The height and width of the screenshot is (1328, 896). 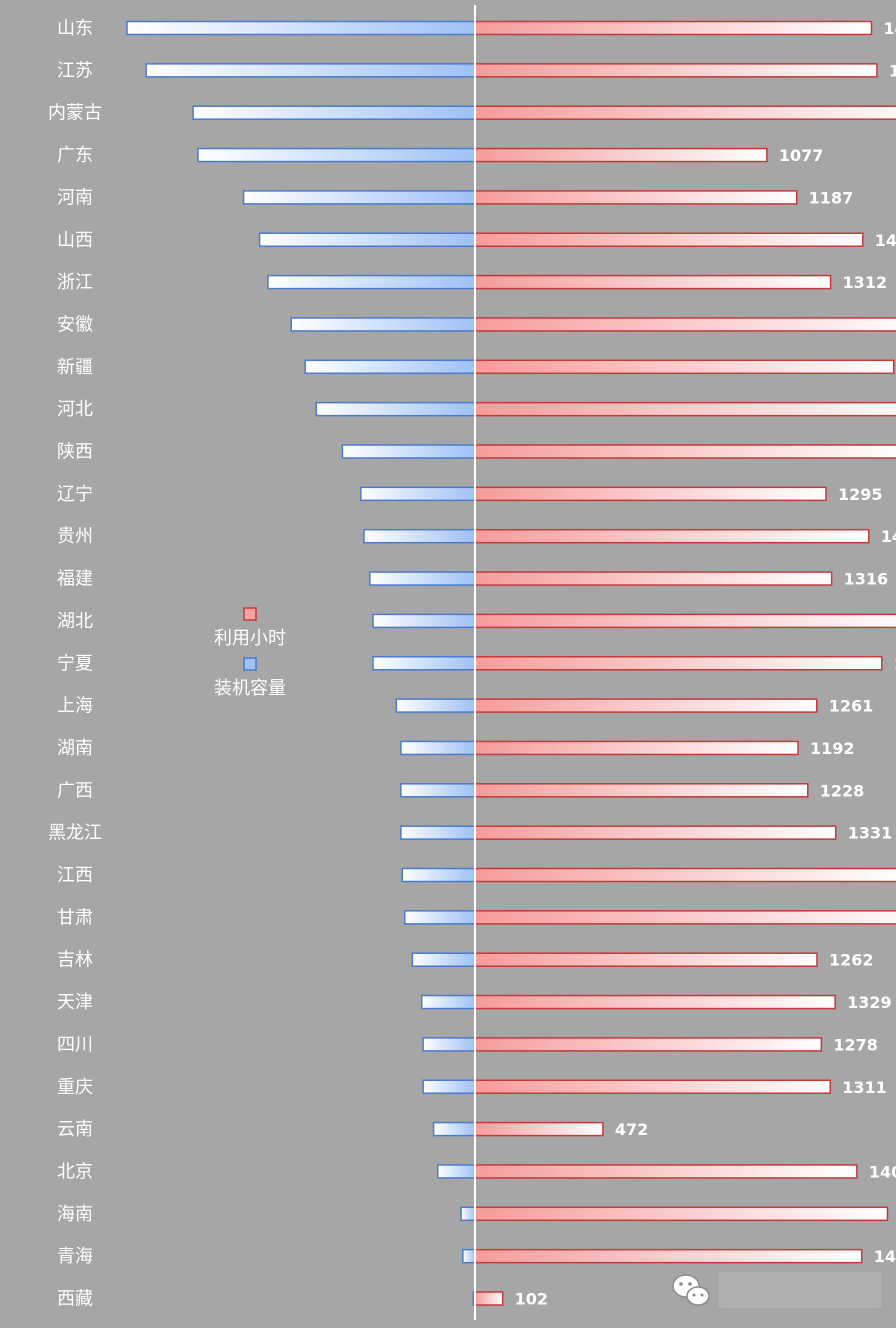 What do you see at coordinates (75, 1256) in the screenshot?
I see `category-label: 青海` at bounding box center [75, 1256].